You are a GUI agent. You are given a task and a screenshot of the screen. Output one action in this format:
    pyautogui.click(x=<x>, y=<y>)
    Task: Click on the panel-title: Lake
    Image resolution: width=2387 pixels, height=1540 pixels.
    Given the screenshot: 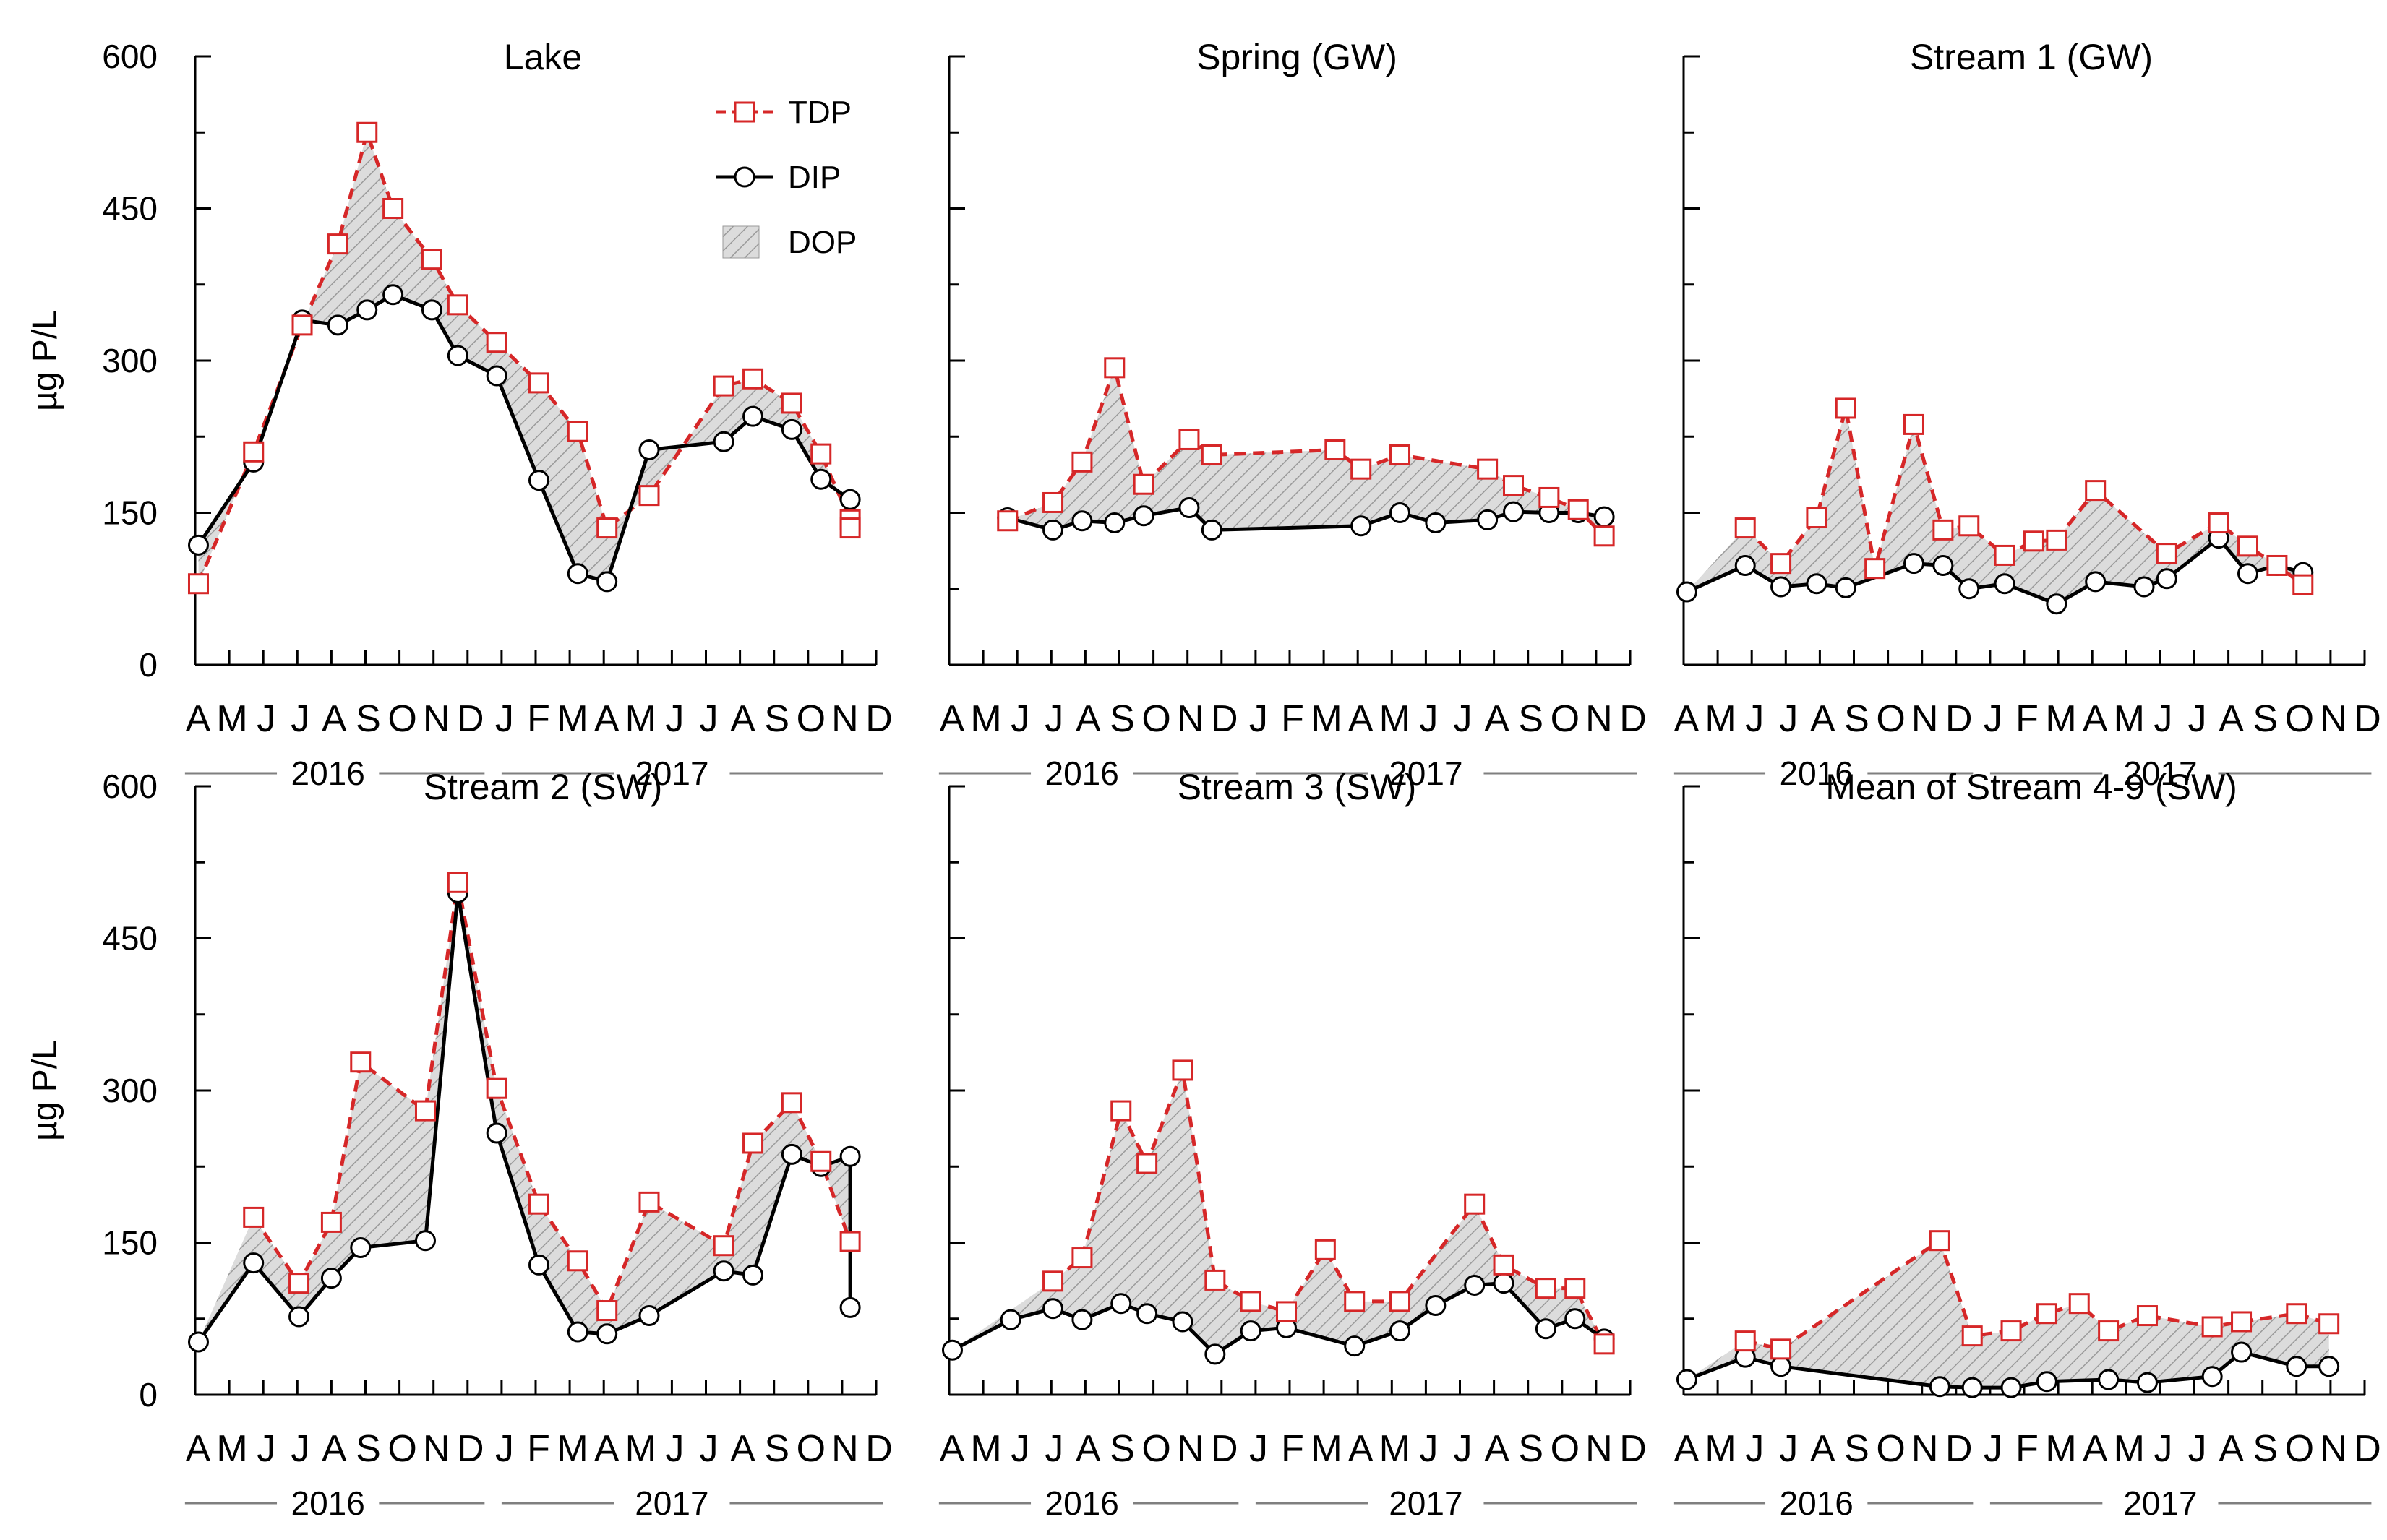 What is the action you would take?
    pyautogui.click(x=543, y=57)
    